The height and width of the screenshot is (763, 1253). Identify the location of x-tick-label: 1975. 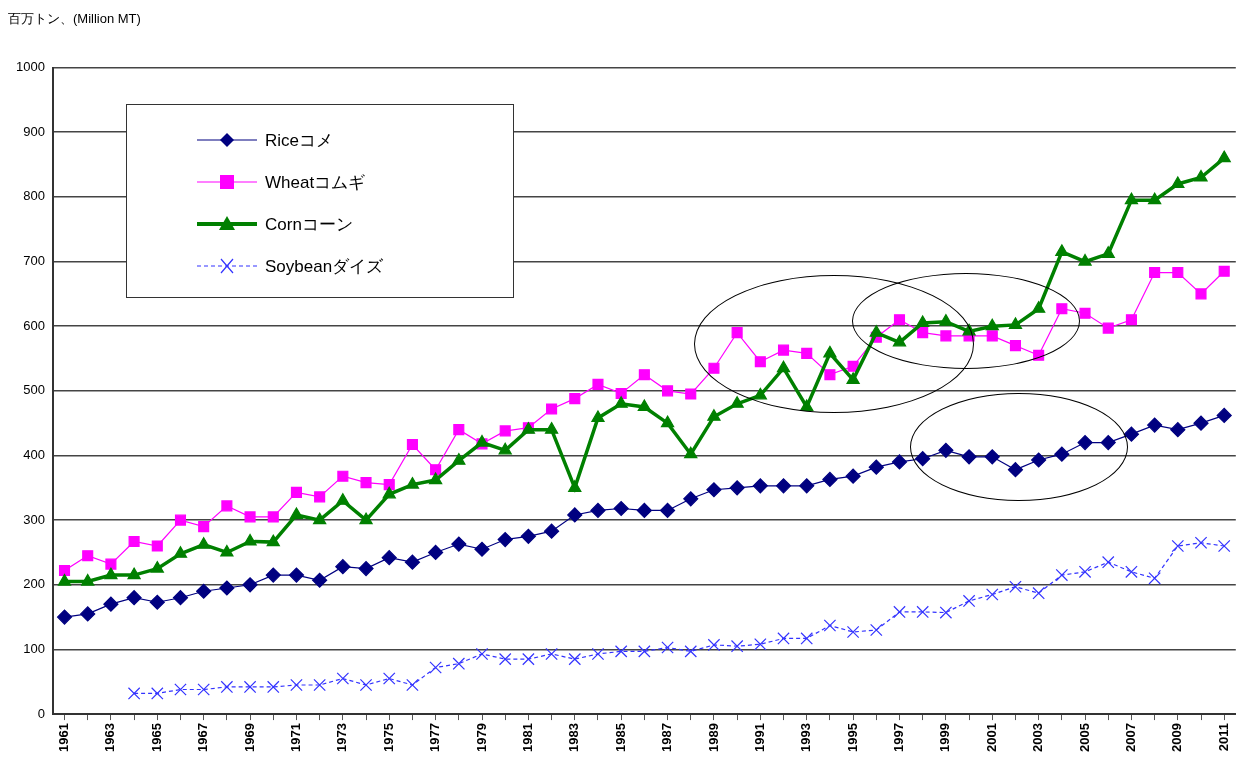
(388, 737).